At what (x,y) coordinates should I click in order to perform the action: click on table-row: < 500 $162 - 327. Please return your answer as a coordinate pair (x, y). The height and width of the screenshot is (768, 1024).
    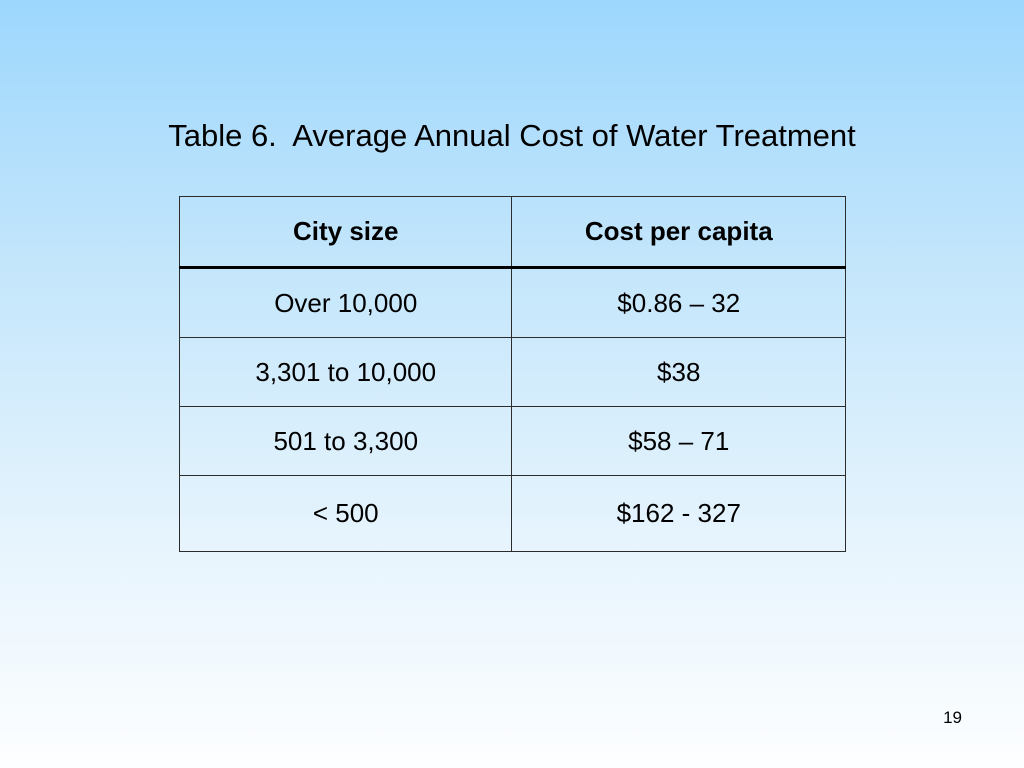
    Looking at the image, I should click on (512, 513).